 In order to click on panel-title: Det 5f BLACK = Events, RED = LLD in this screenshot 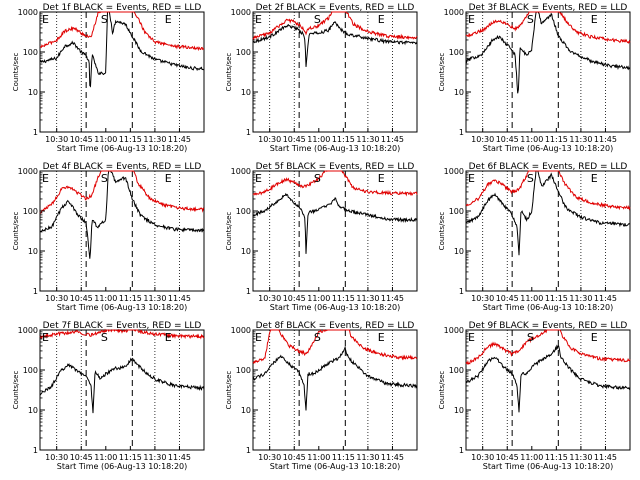, I will do `click(335, 167)`.